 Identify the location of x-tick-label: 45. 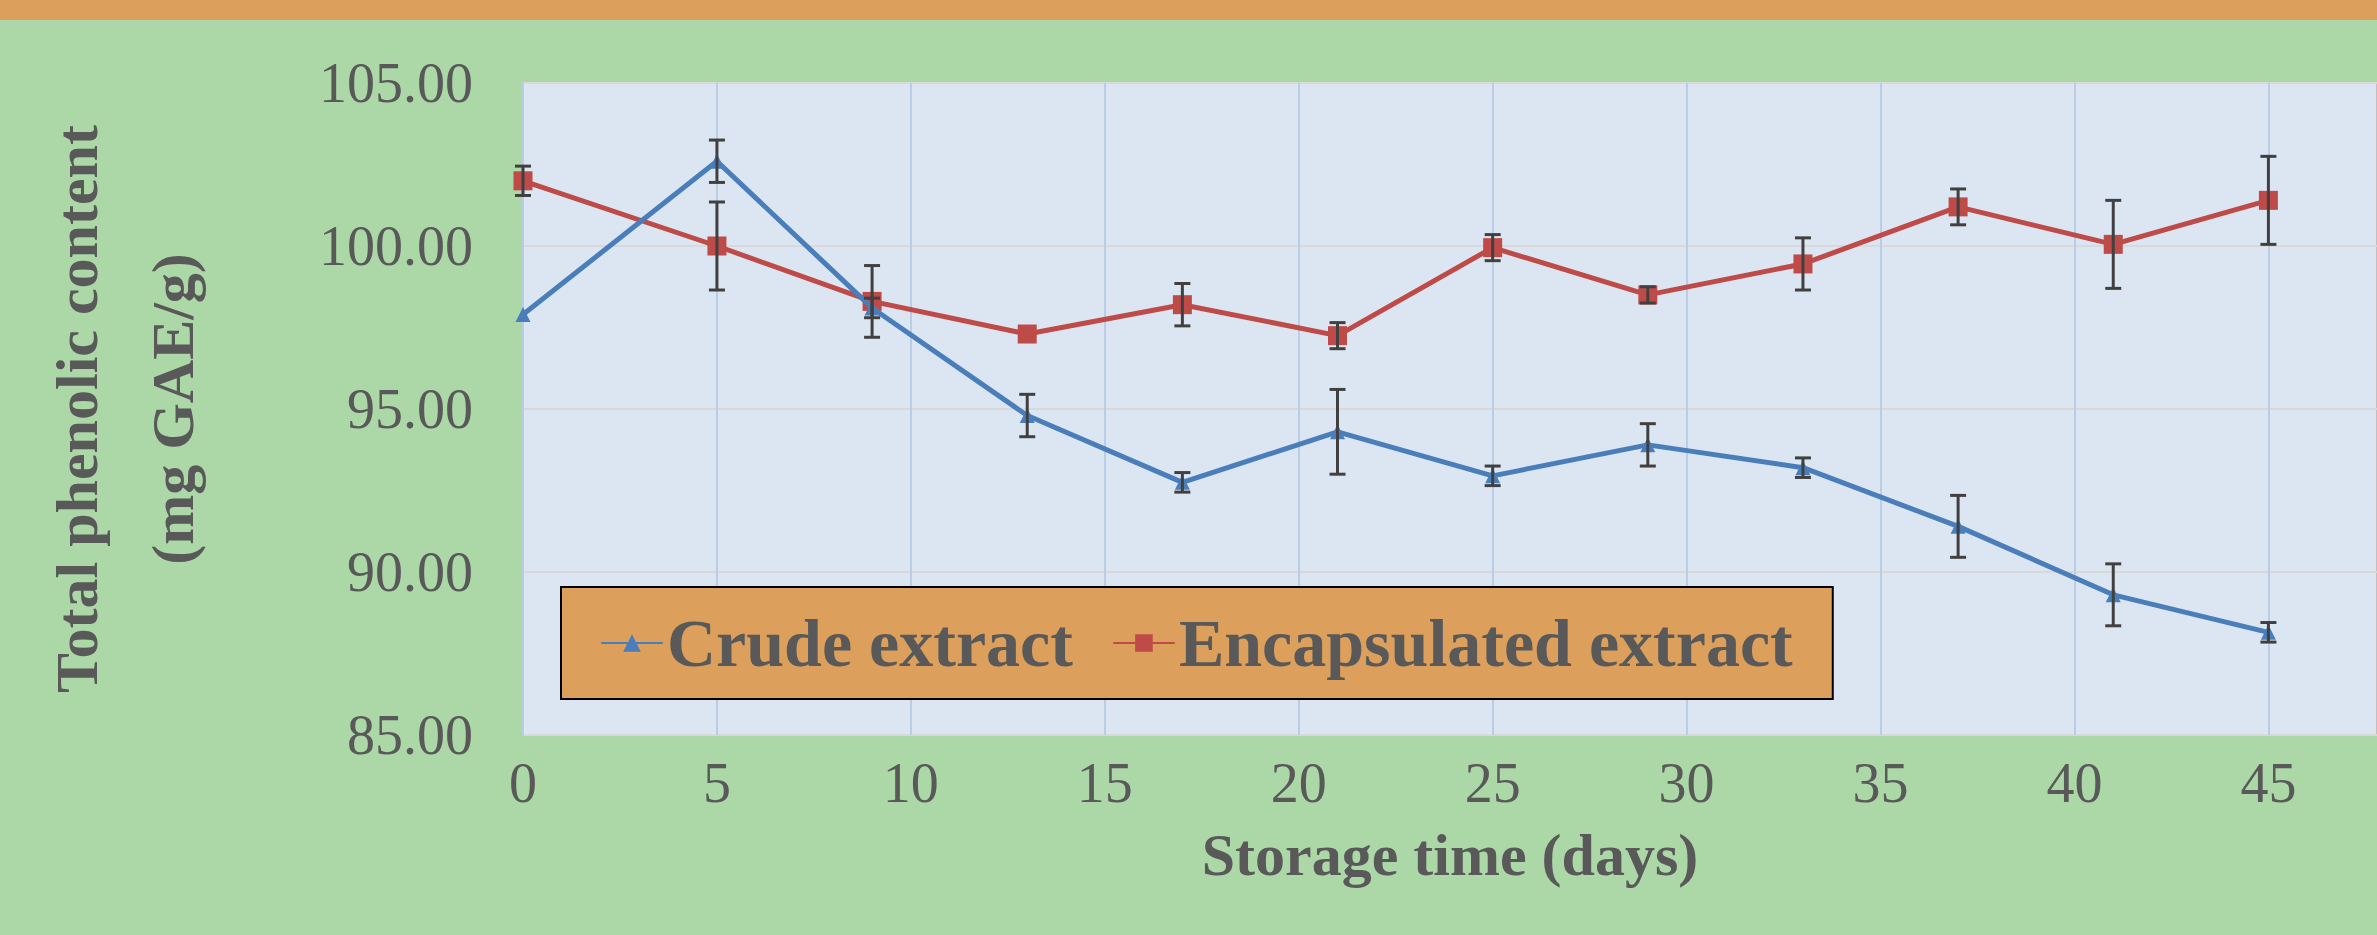
(2268, 783).